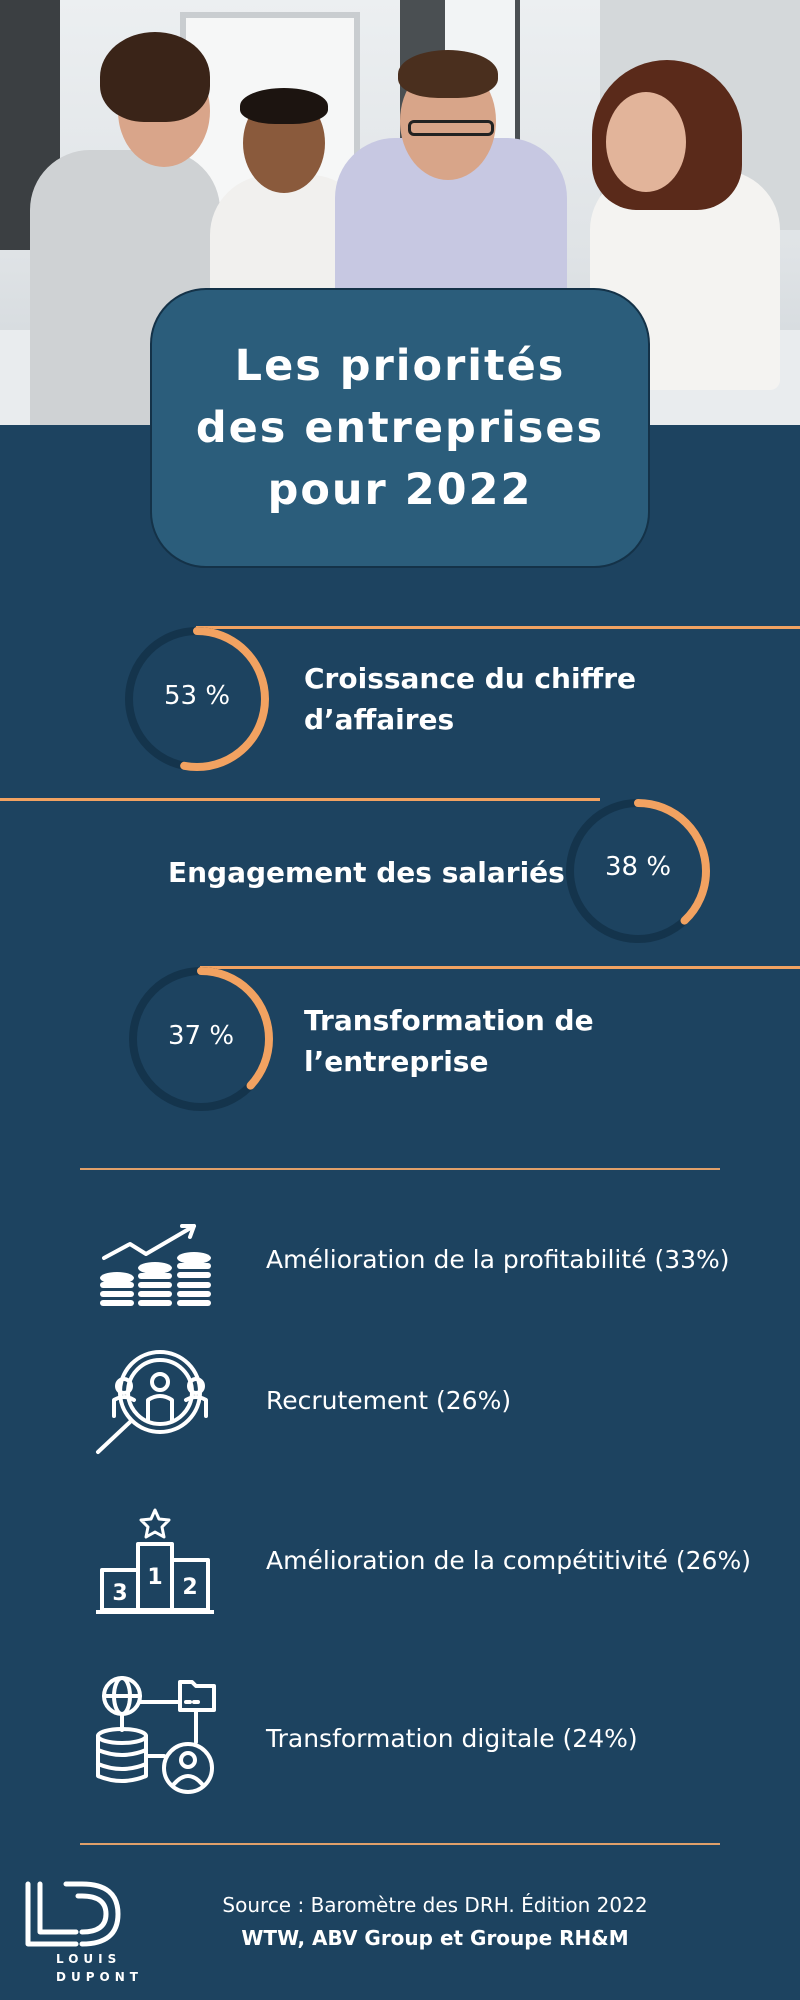 Image resolution: width=800 pixels, height=2000 pixels. What do you see at coordinates (154, 1577) in the screenshot?
I see `svg-text: 1` at bounding box center [154, 1577].